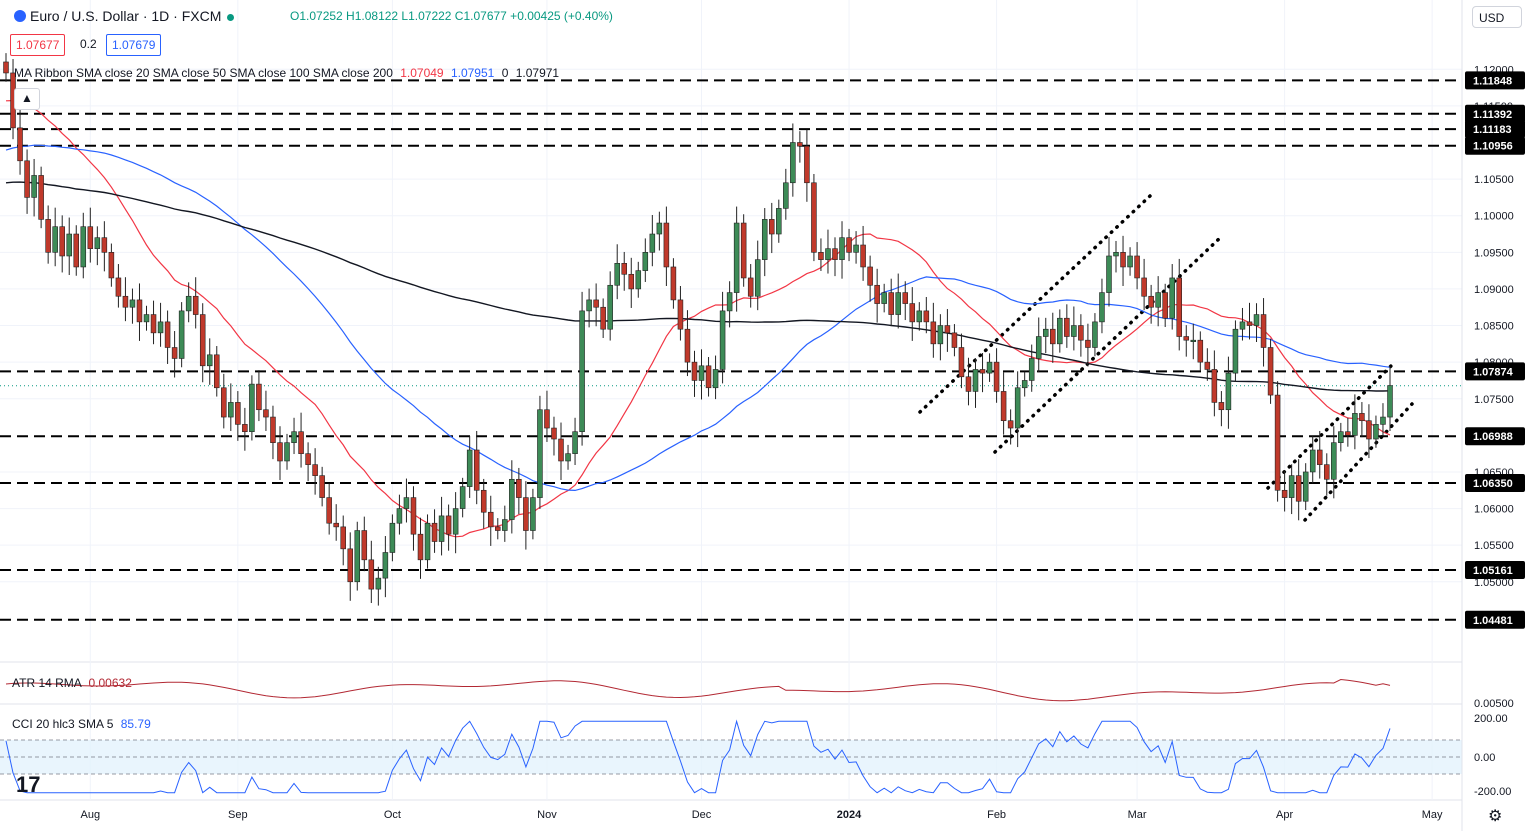  What do you see at coordinates (134, 45) in the screenshot?
I see `ask-price-box: 1.07679` at bounding box center [134, 45].